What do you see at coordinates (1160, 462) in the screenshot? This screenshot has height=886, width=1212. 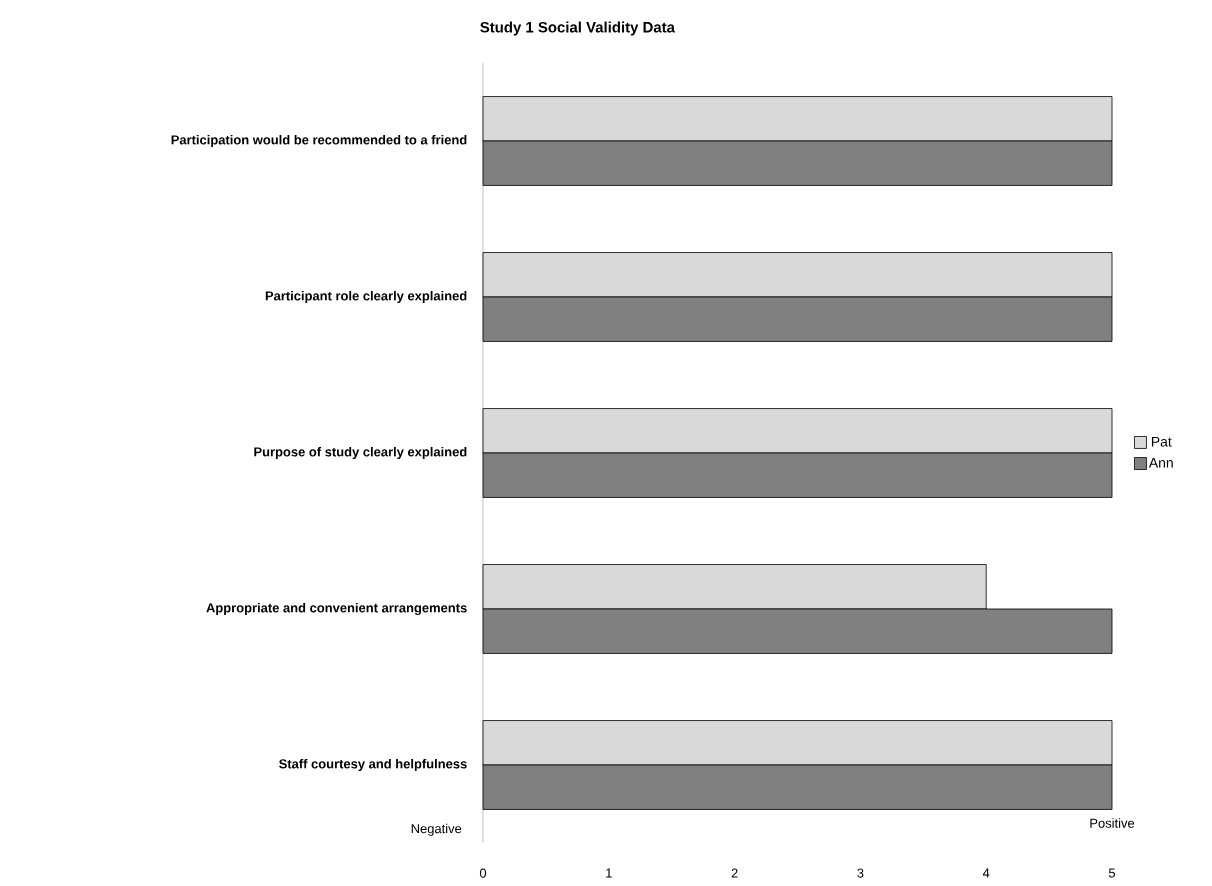 I see `legend-label: Ann` at bounding box center [1160, 462].